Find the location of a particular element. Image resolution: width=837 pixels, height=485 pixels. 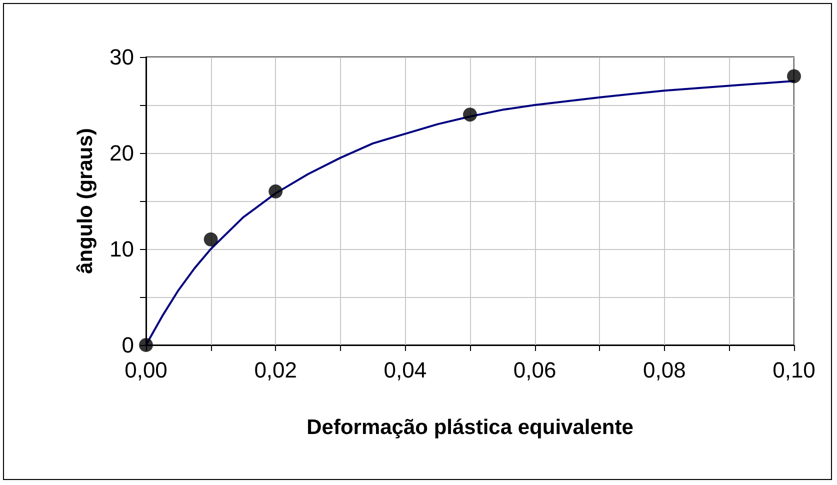

y-axis-title: ângulo (graus) is located at coordinates (85, 201).